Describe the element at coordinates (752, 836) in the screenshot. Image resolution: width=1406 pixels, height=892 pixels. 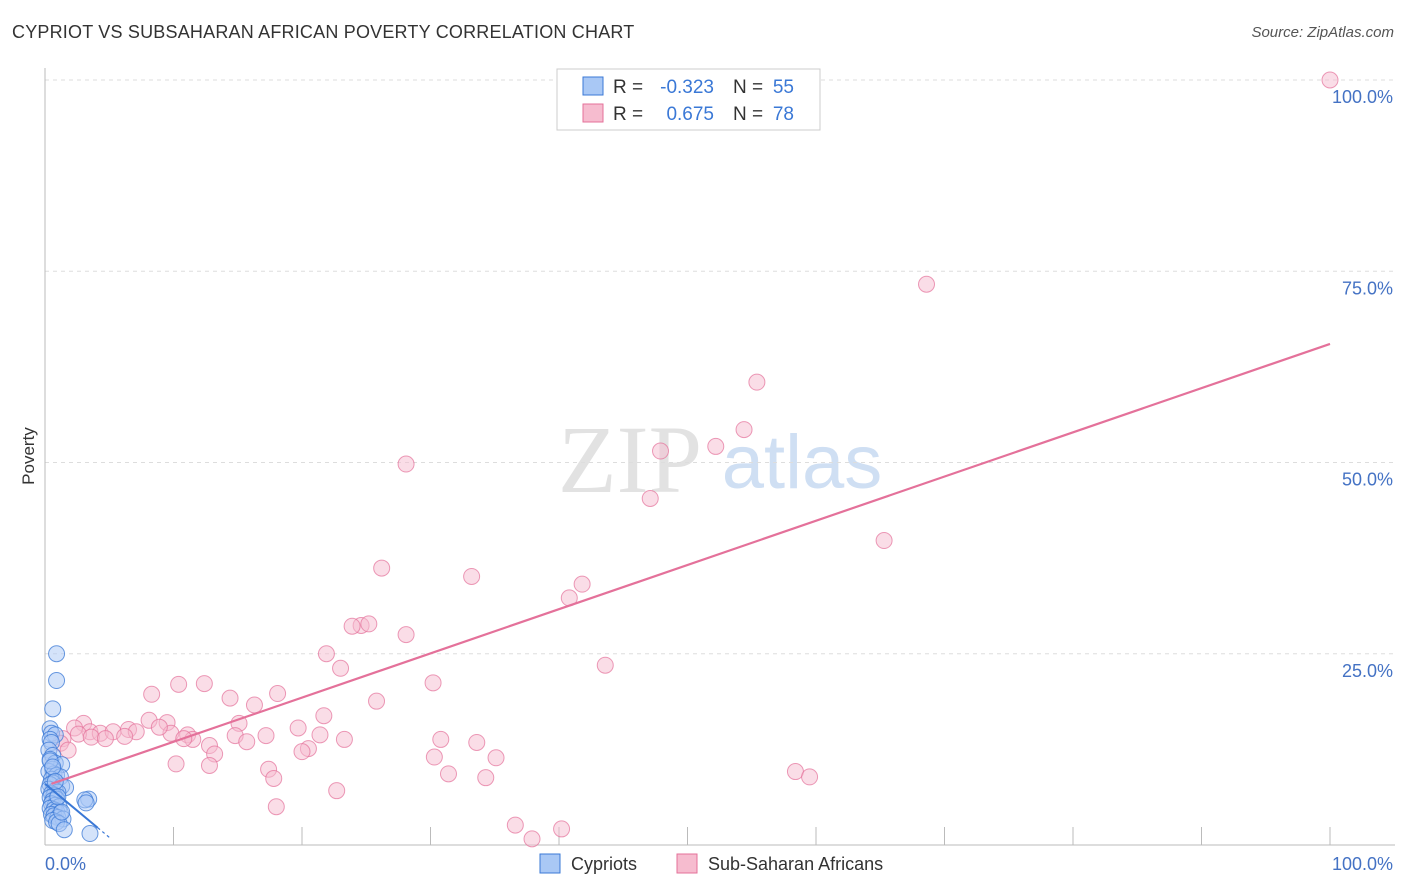
I see `x-ticks` at that location.